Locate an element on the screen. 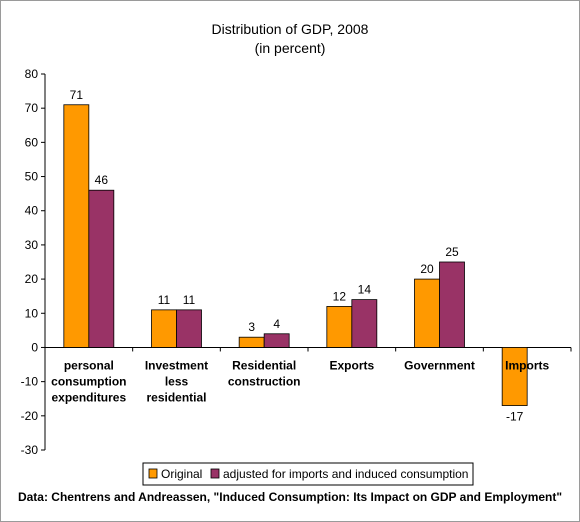 This screenshot has width=580, height=522. y-tick-label: 60 is located at coordinates (32, 142).